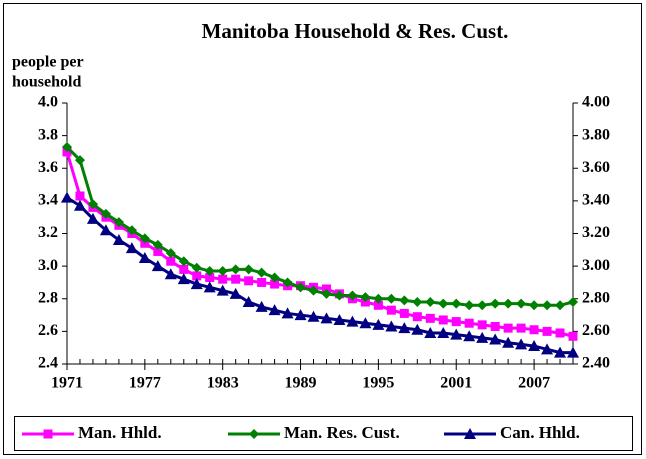 The height and width of the screenshot is (459, 646). I want to click on y-tick-label: 3.2, so click(48, 232).